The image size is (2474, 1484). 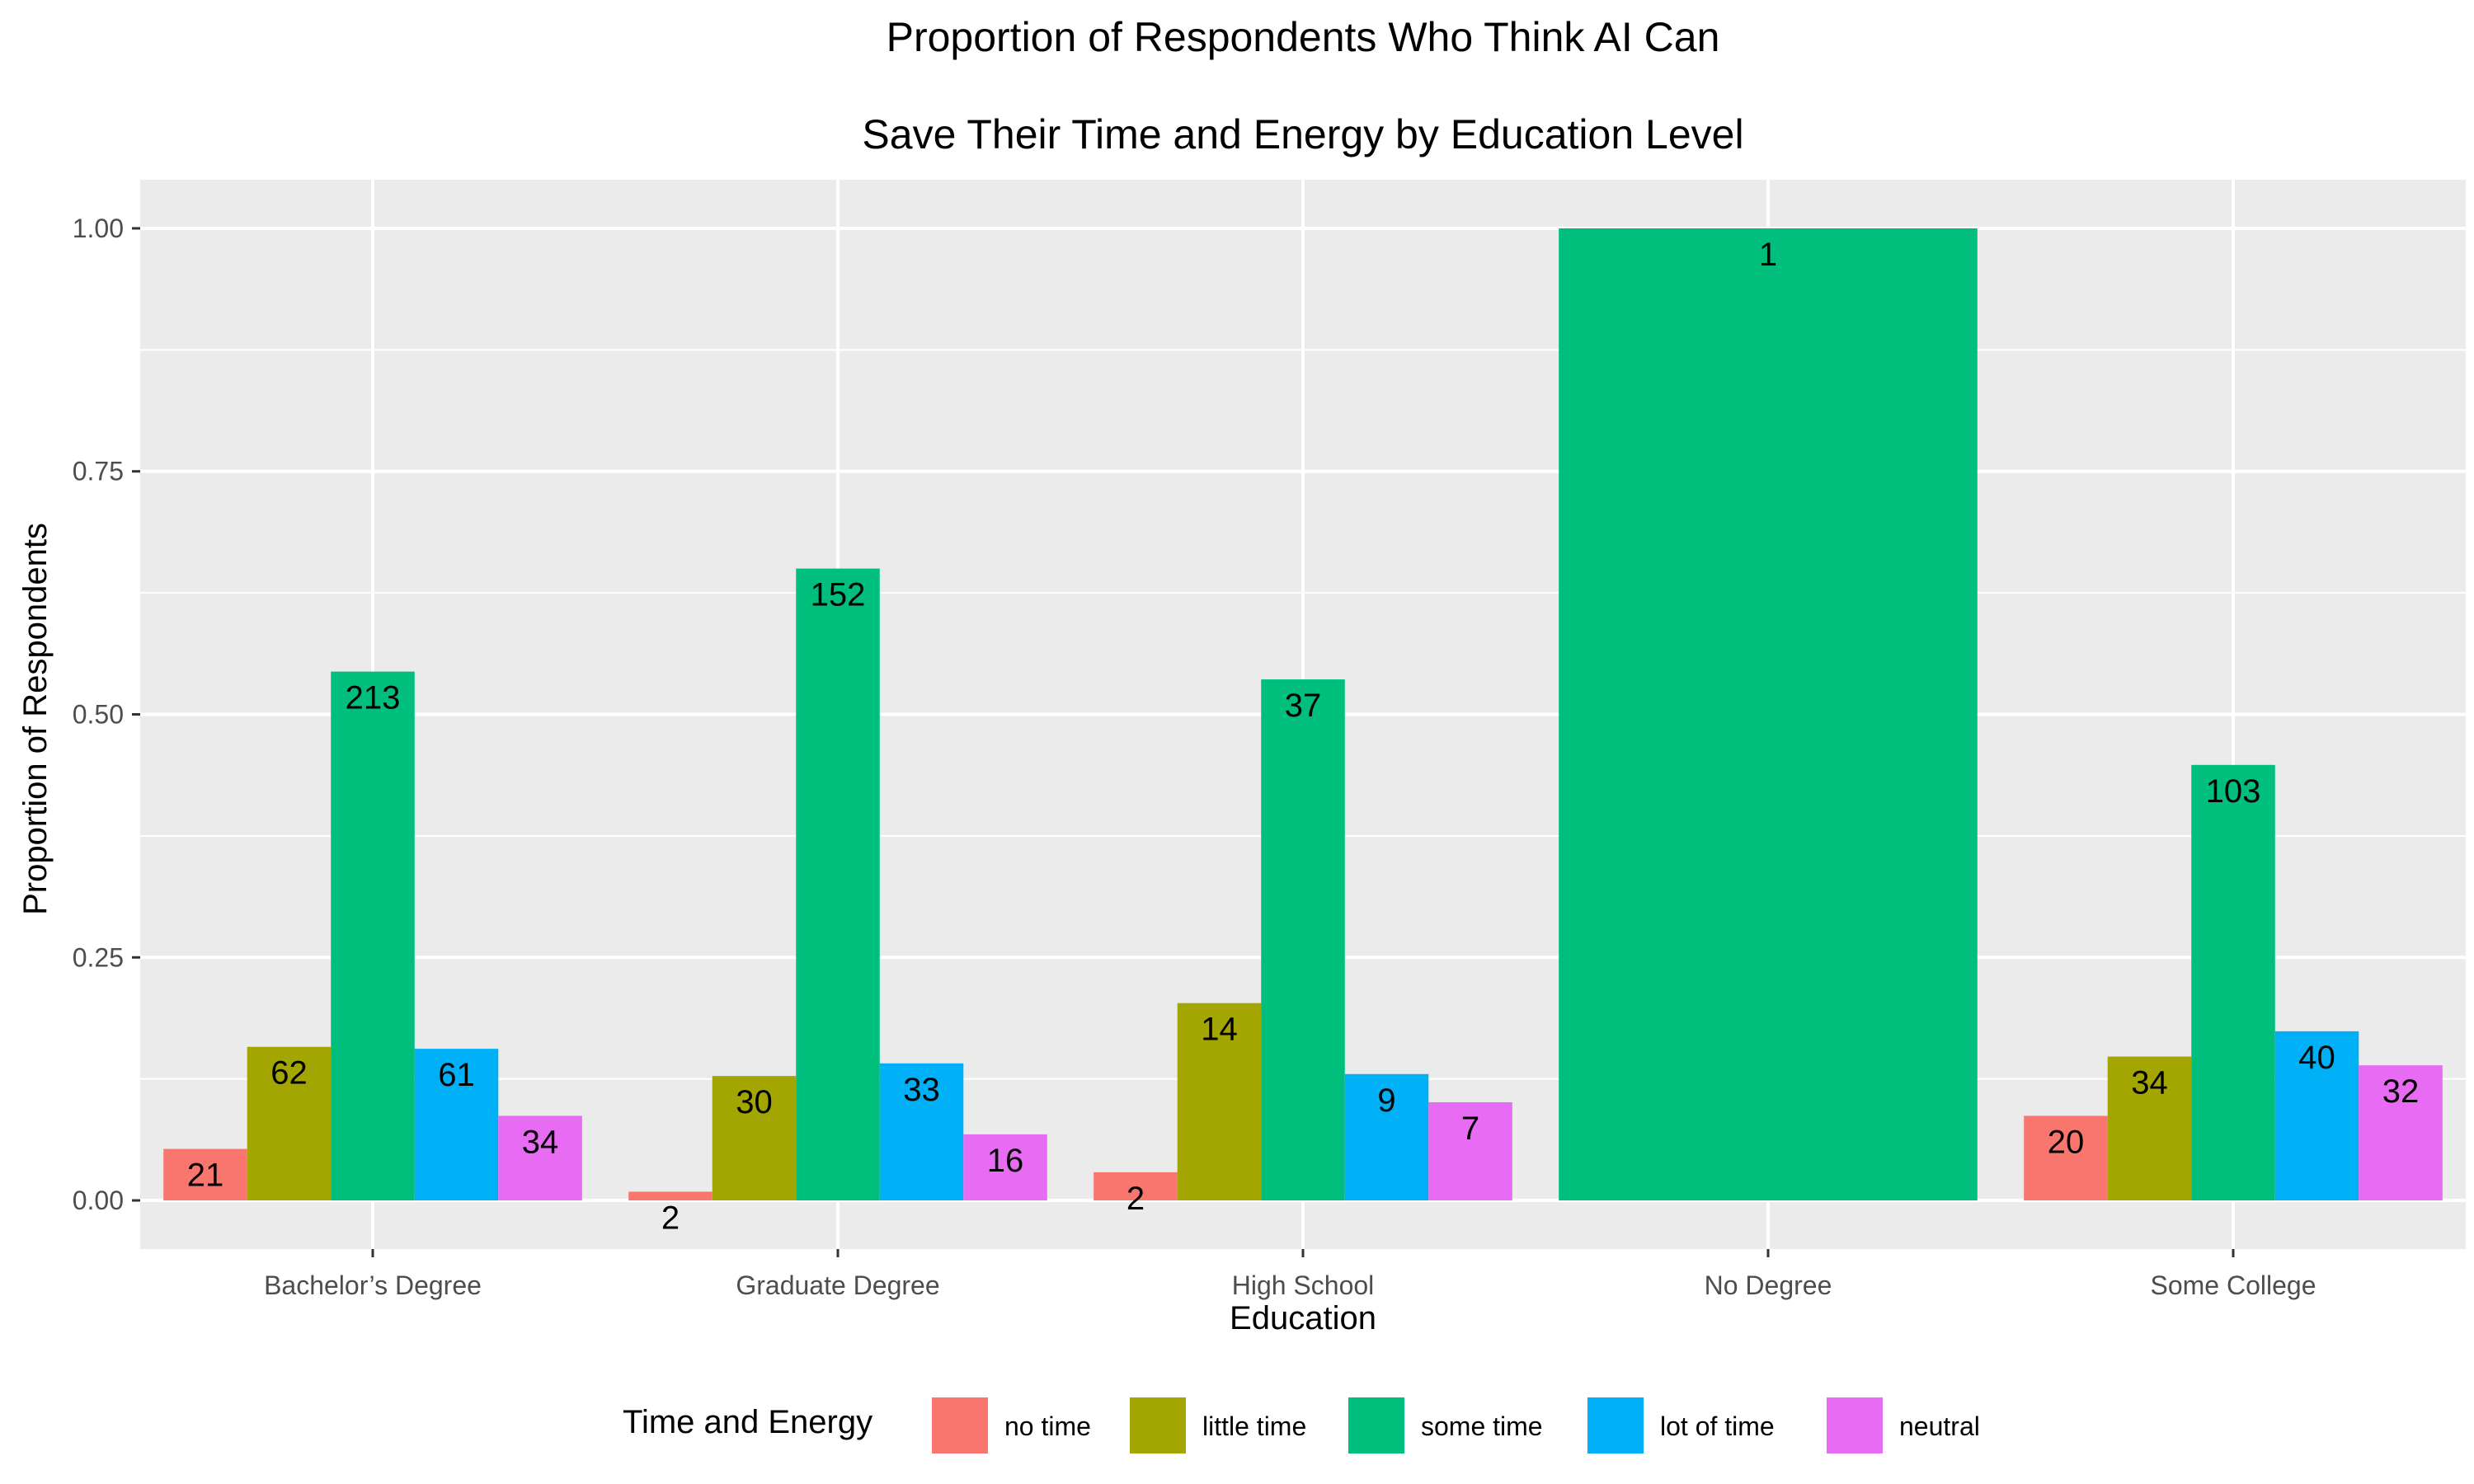 I want to click on y-tick-label: 0.75, so click(x=98, y=472).